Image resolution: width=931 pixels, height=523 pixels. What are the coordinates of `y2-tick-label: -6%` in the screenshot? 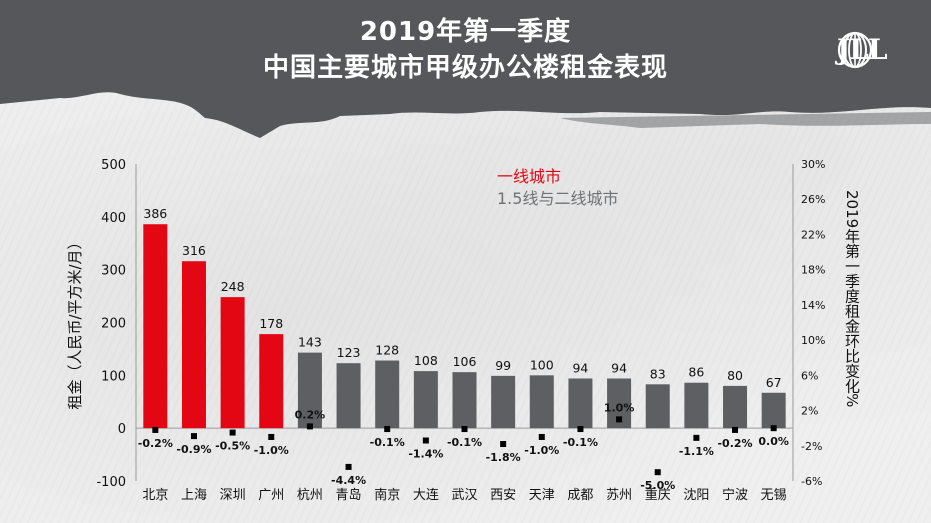 It's located at (811, 481).